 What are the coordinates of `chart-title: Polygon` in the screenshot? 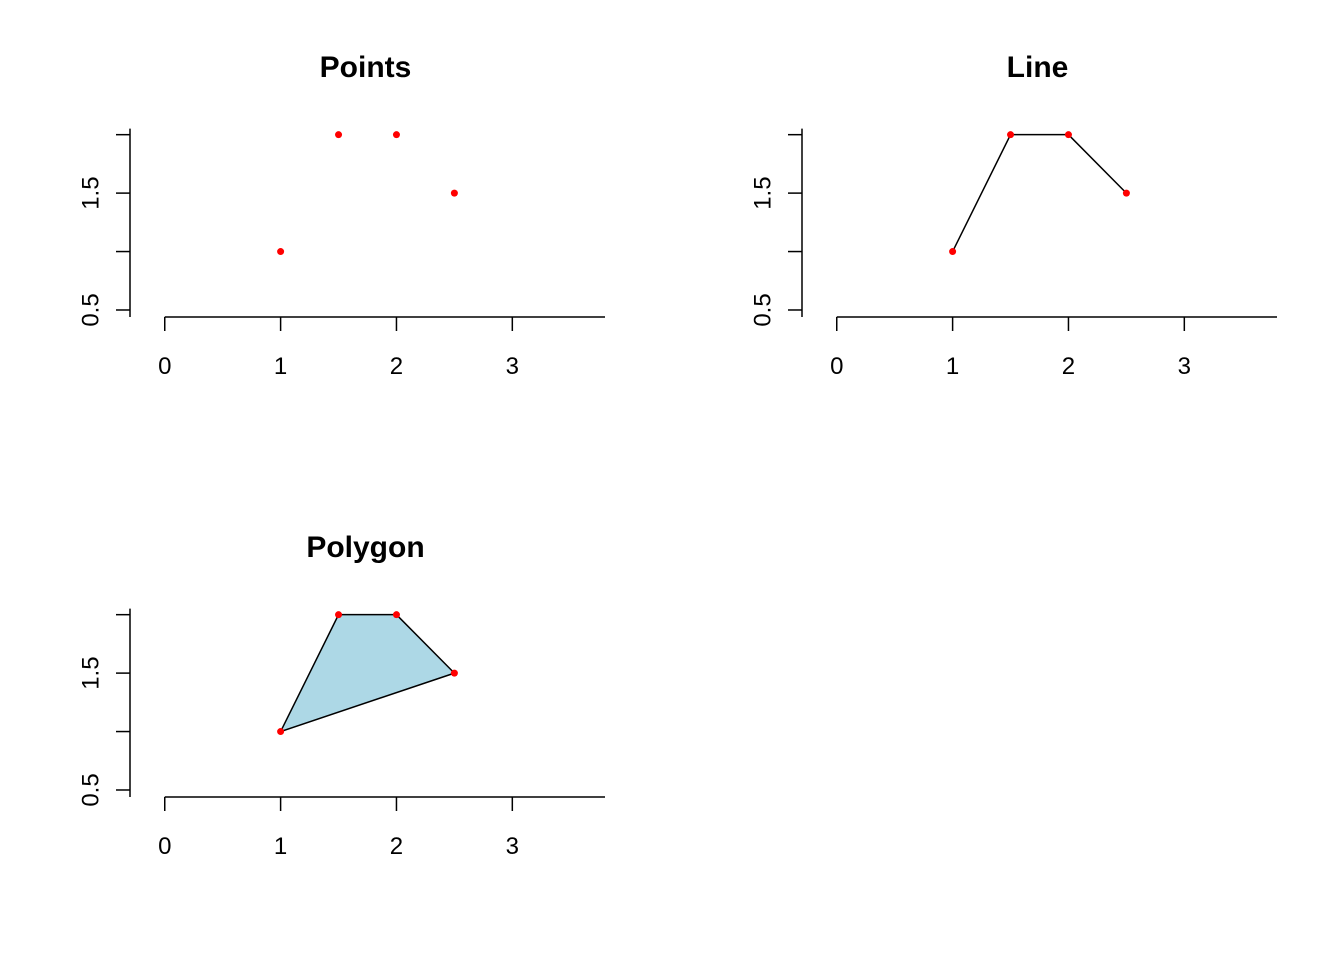 It's located at (365, 547).